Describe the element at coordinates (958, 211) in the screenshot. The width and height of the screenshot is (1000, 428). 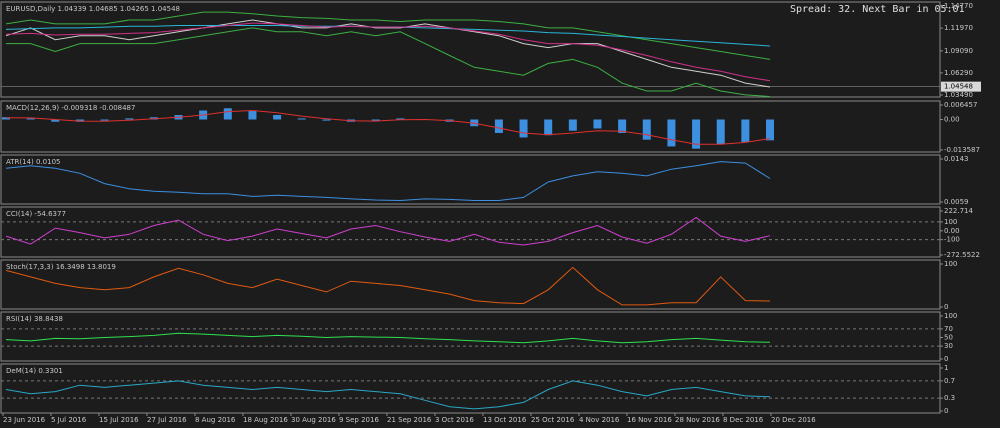
I see `y-tick-label: 222.714` at that location.